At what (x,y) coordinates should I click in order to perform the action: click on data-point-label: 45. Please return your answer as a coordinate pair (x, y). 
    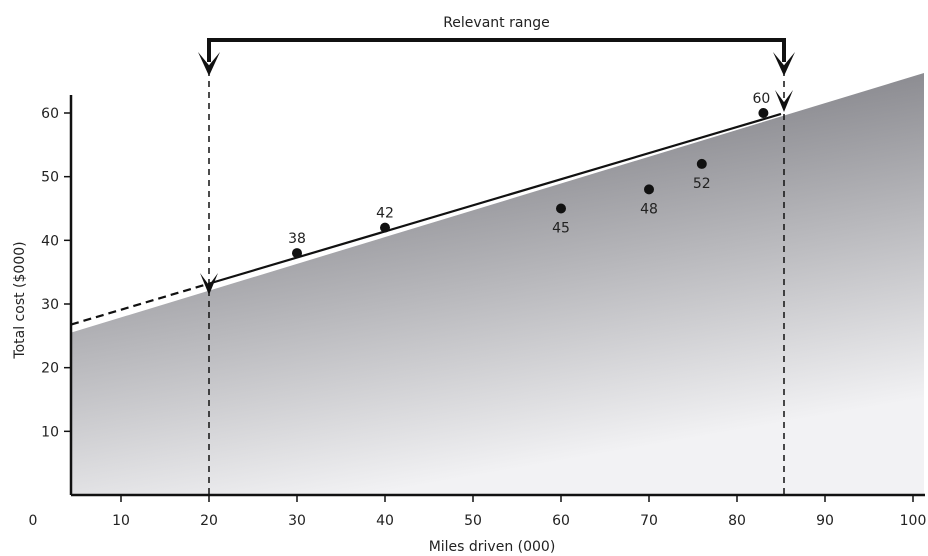
    Looking at the image, I should click on (561, 229).